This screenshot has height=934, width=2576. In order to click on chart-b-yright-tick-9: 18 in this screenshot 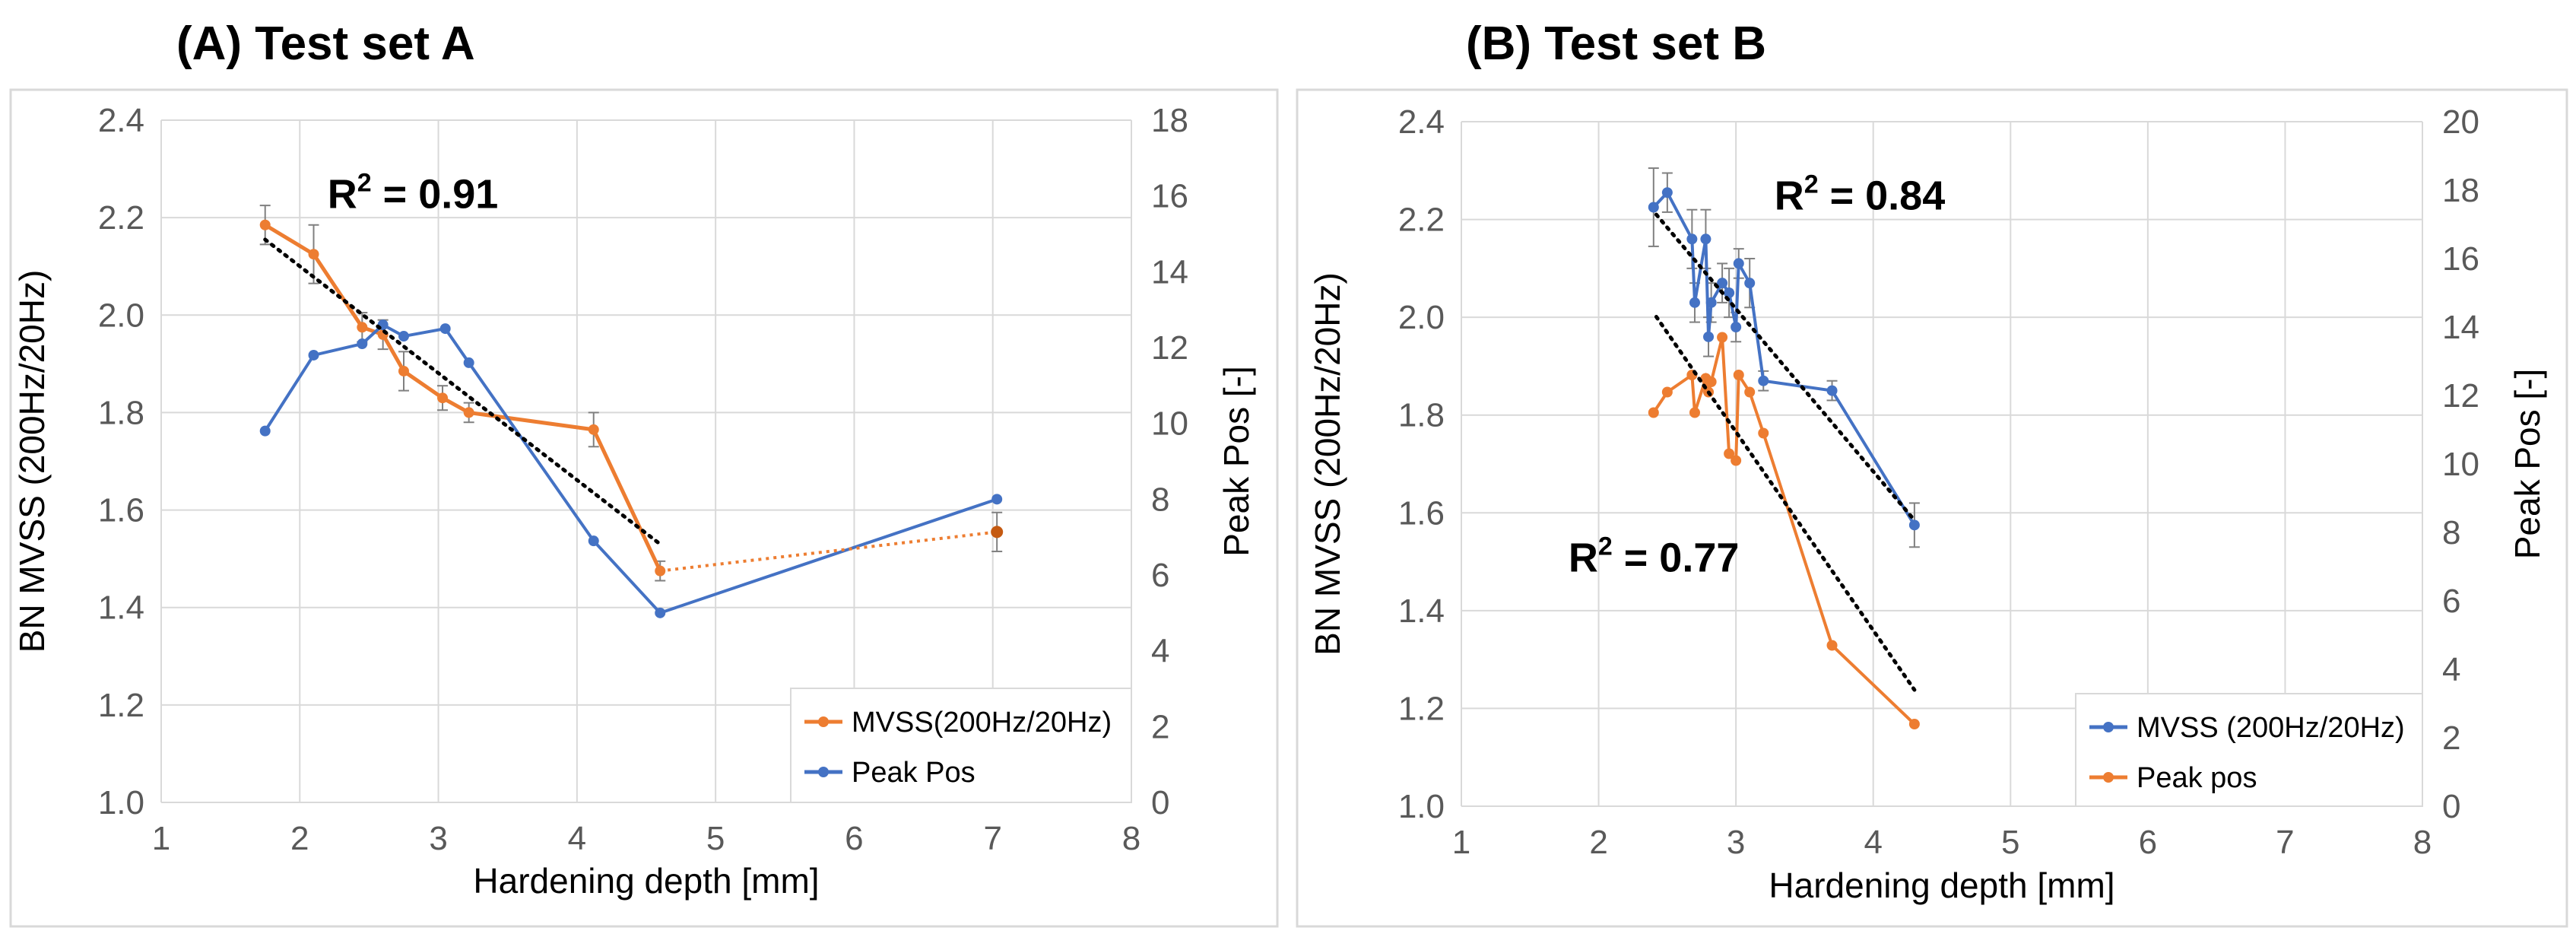, I will do `click(2460, 190)`.